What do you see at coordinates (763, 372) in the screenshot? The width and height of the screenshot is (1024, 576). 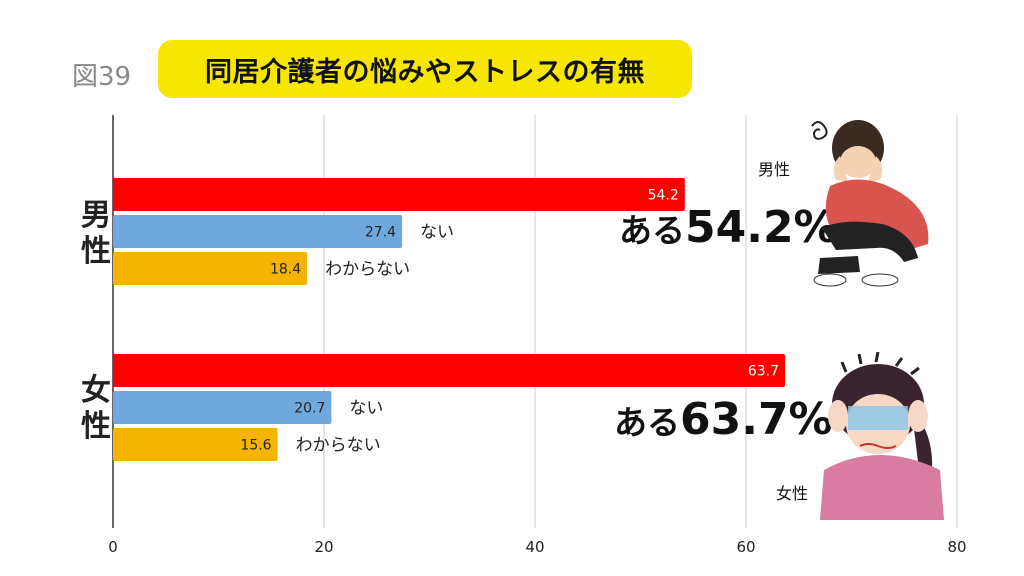 I see `bar-value-label: 63.7` at bounding box center [763, 372].